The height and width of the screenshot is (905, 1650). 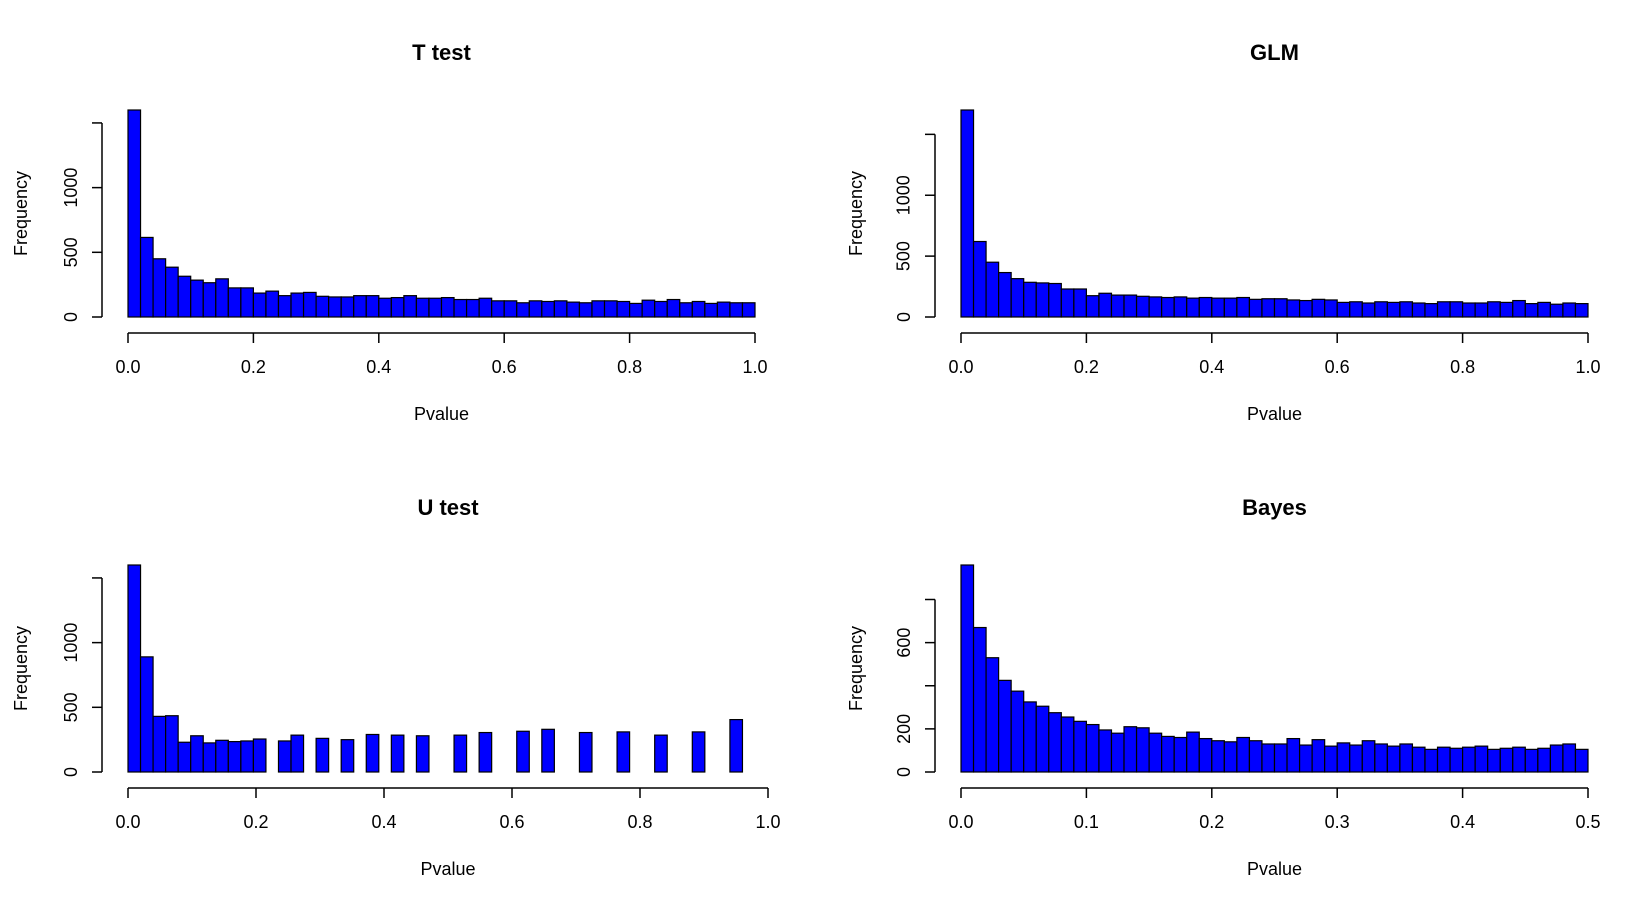 I want to click on x-tick-label: 0.8, so click(x=639, y=822).